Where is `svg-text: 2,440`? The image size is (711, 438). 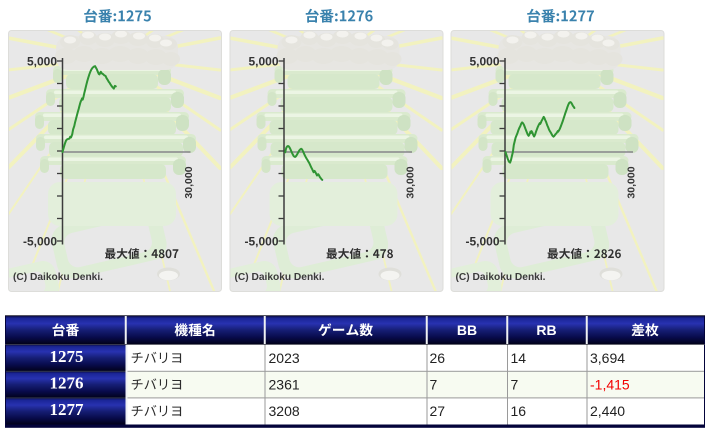
svg-text: 2,440 is located at coordinates (607, 411).